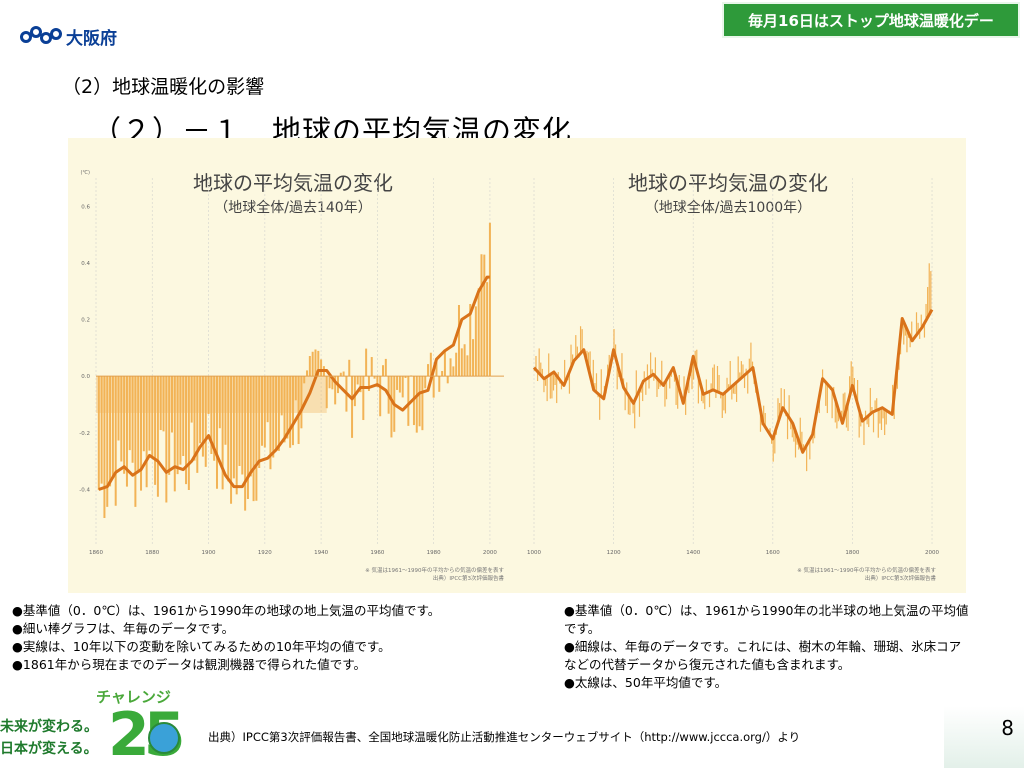 The width and height of the screenshot is (1024, 768). I want to click on chart-subtitle: （地球全体/過去140年）, so click(292, 207).